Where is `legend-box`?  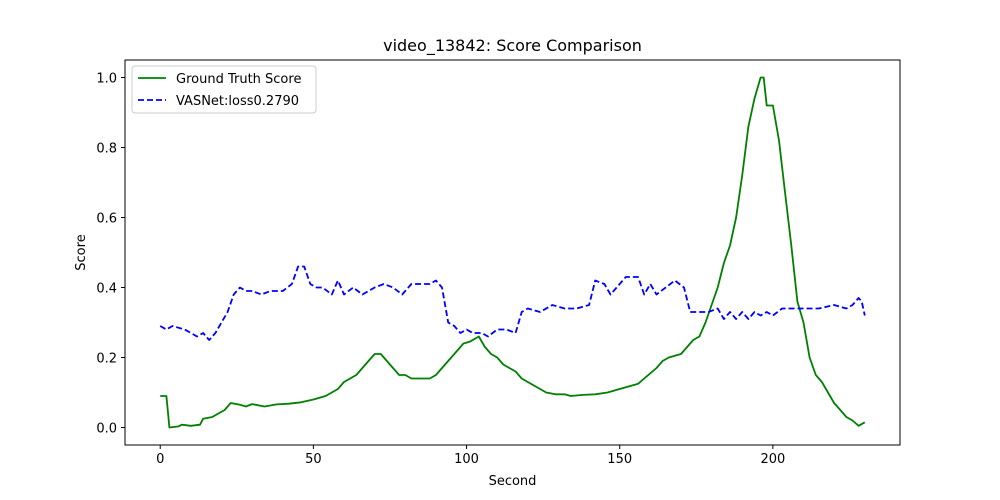
legend-box is located at coordinates (224, 89).